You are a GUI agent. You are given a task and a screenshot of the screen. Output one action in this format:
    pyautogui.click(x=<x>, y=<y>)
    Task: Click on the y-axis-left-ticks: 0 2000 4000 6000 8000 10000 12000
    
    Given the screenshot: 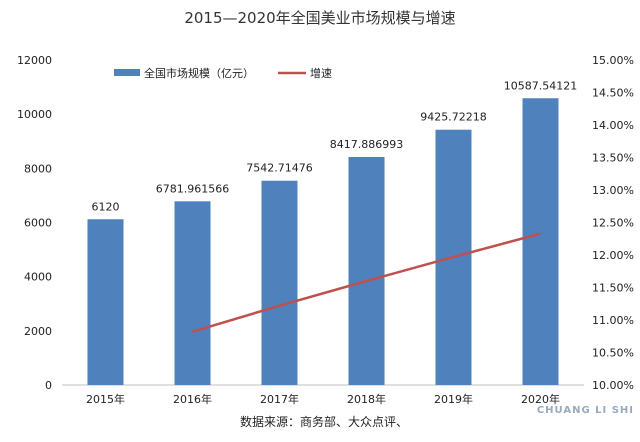 What is the action you would take?
    pyautogui.click(x=34, y=223)
    